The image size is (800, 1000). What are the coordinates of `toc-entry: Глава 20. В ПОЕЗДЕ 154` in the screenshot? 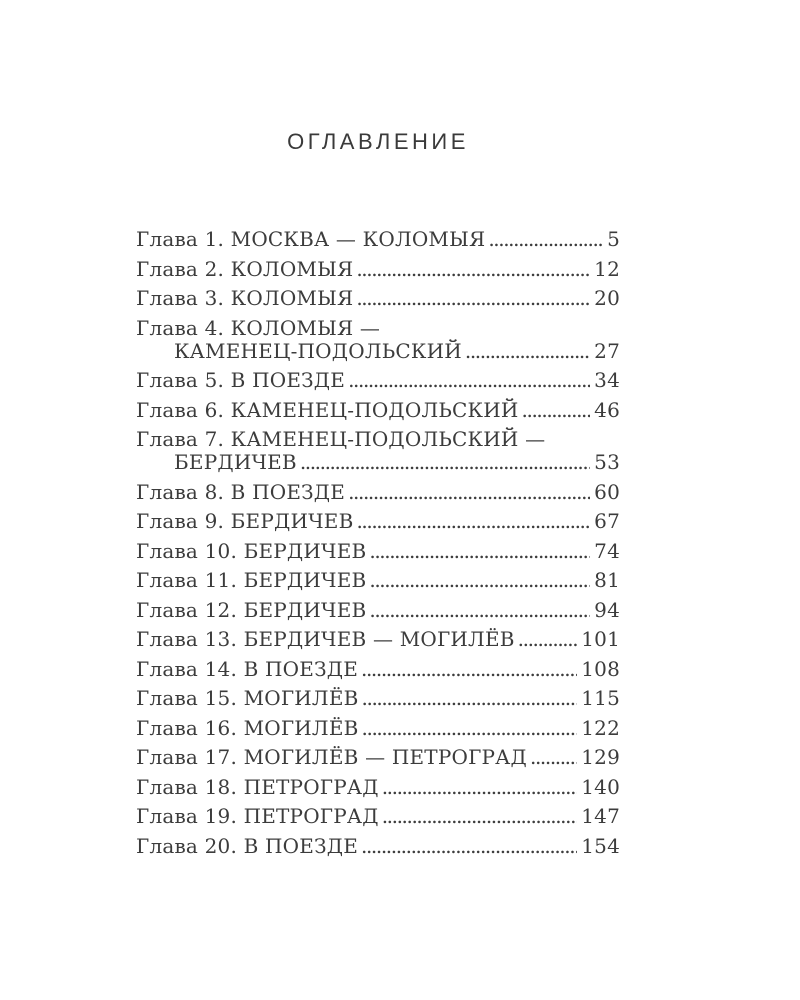 It's located at (378, 845).